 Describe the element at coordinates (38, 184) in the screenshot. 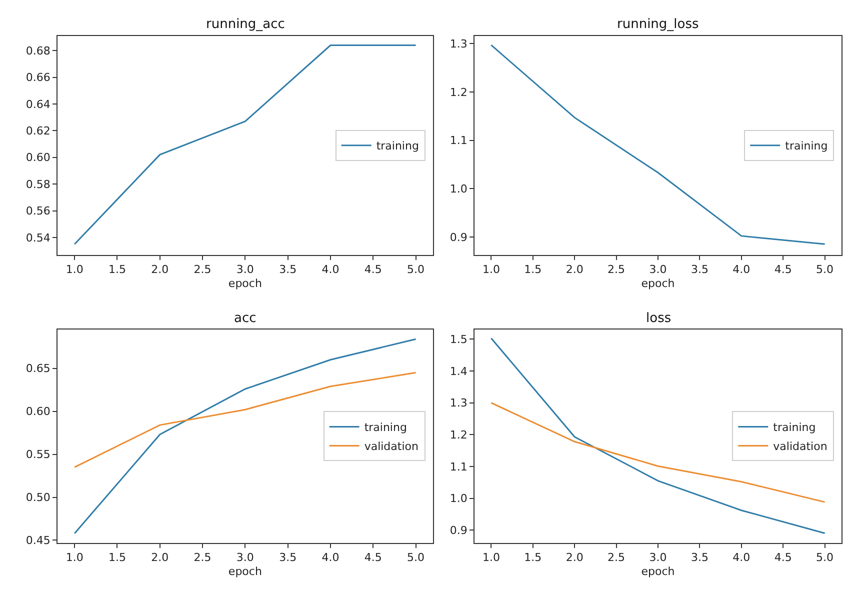

I see `y-tick-label: 0.58` at that location.